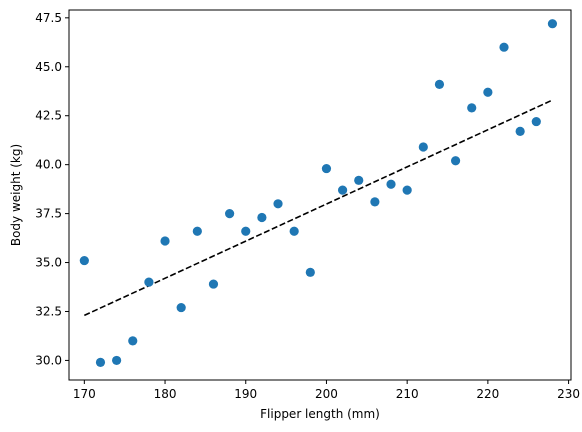 The image size is (582, 432). I want to click on x-tick-label: 200, so click(326, 394).